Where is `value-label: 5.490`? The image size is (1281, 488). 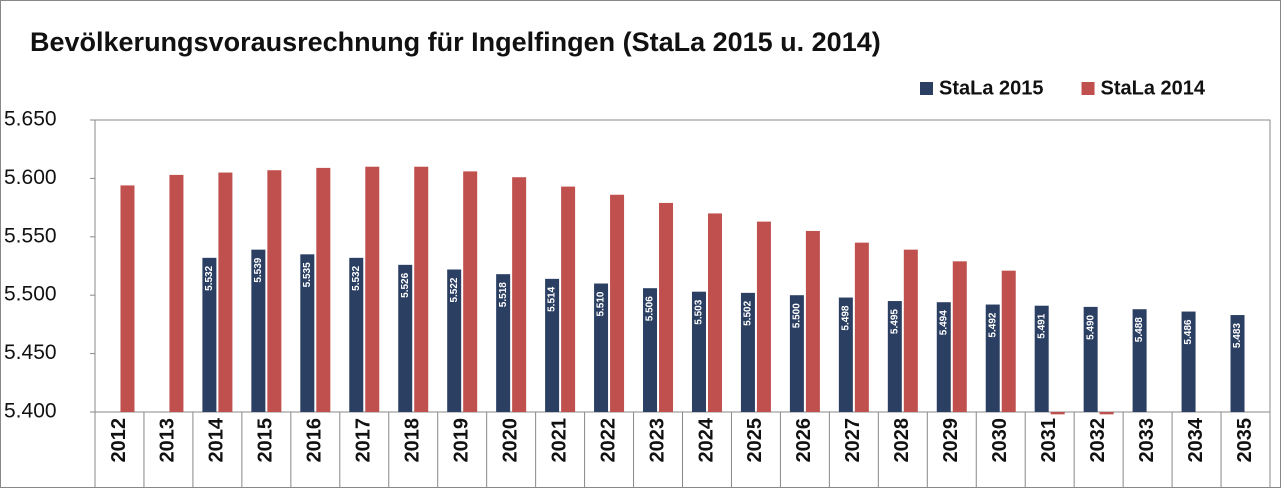 value-label: 5.490 is located at coordinates (1090, 326).